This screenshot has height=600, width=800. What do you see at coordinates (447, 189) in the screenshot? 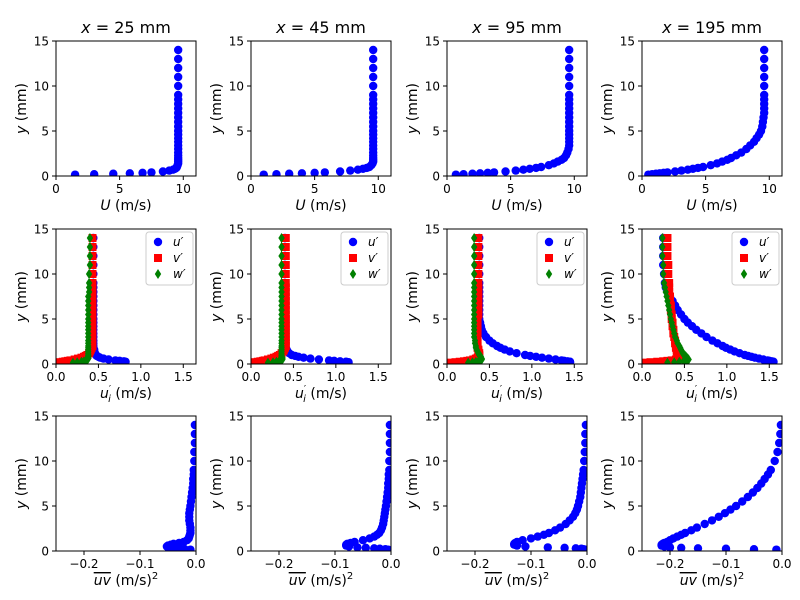
I see `x-tick-label: 0` at bounding box center [447, 189].